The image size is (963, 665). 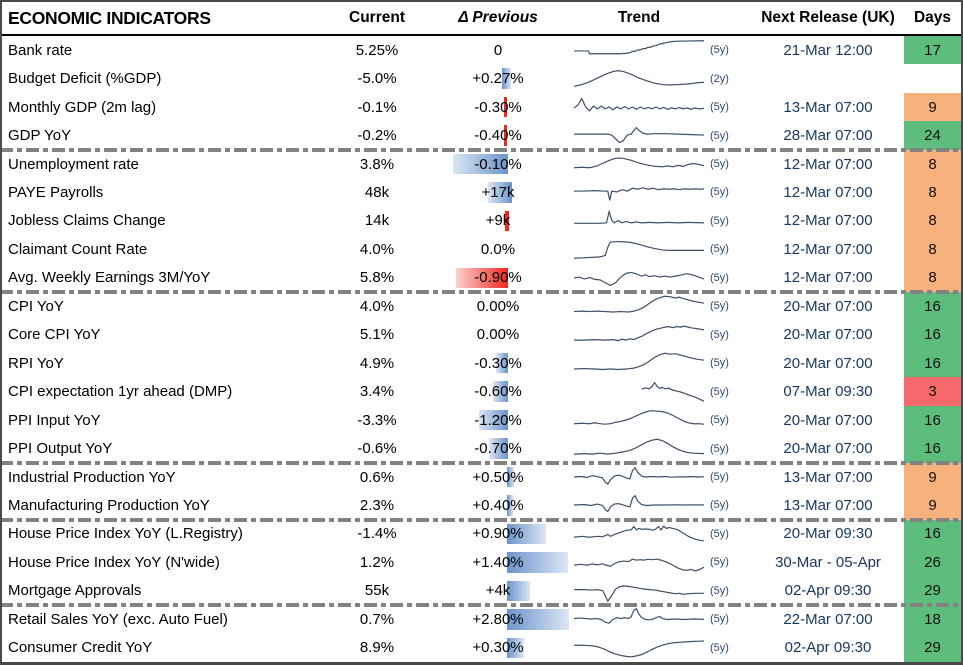 What do you see at coordinates (498, 278) in the screenshot?
I see `delta-previous-cell: -0.90%` at bounding box center [498, 278].